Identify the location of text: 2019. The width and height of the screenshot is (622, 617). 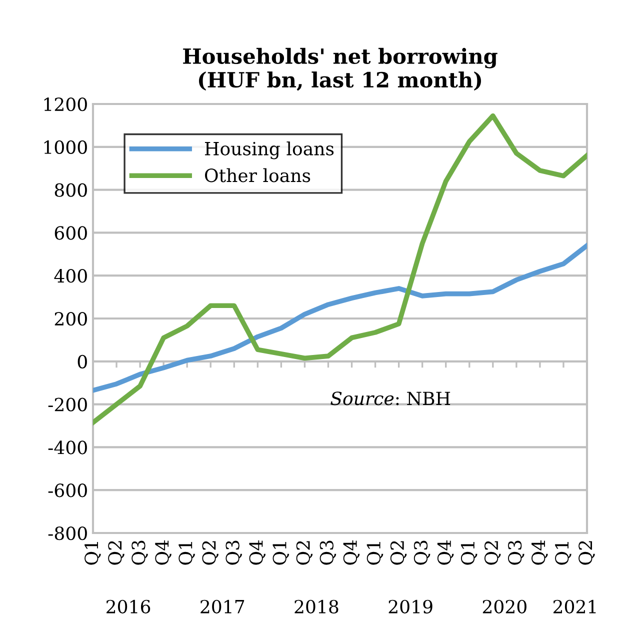
(410, 607).